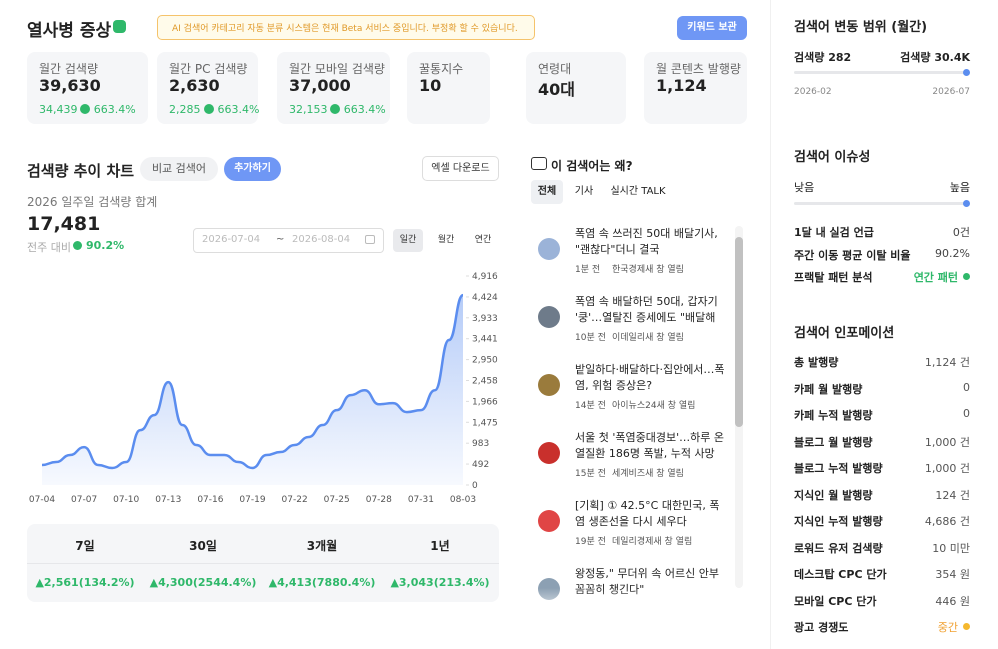  Describe the element at coordinates (813, 92) in the screenshot. I see `range-start: 2026-02` at that location.